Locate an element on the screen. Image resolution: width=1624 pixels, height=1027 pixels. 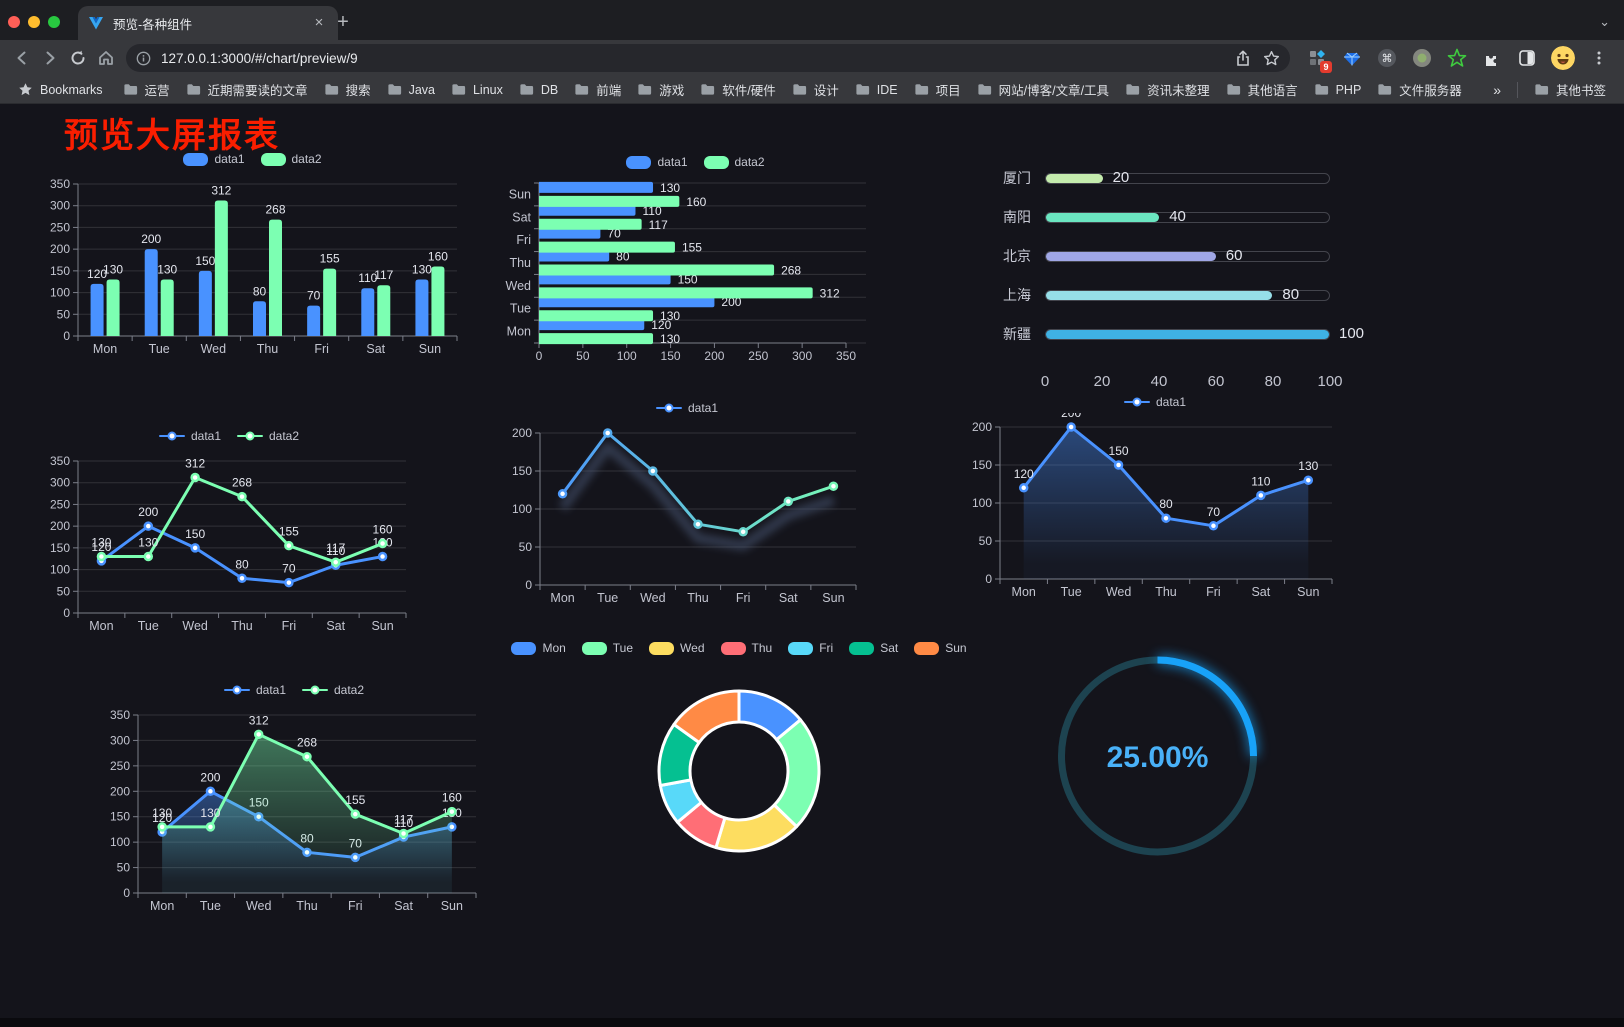
svg-text: Sat is located at coordinates (335, 626).